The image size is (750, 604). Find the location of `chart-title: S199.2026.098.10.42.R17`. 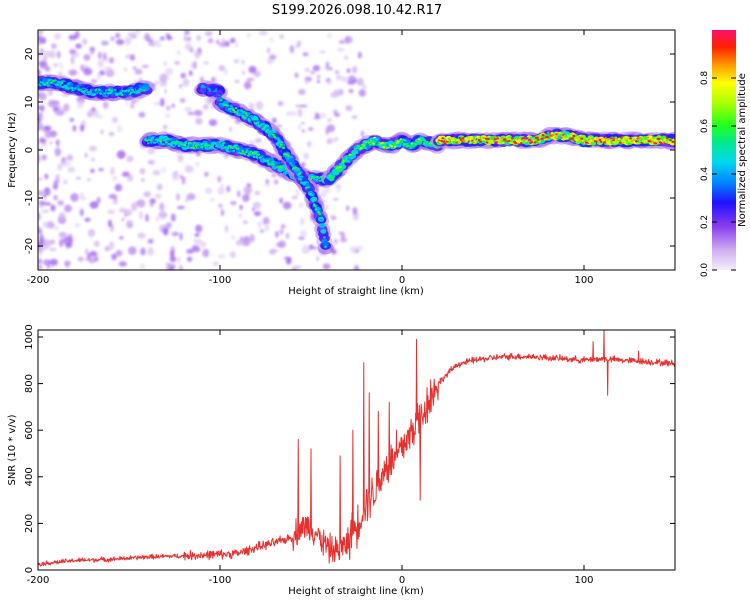

chart-title: S199.2026.098.10.42.R17 is located at coordinates (357, 10).